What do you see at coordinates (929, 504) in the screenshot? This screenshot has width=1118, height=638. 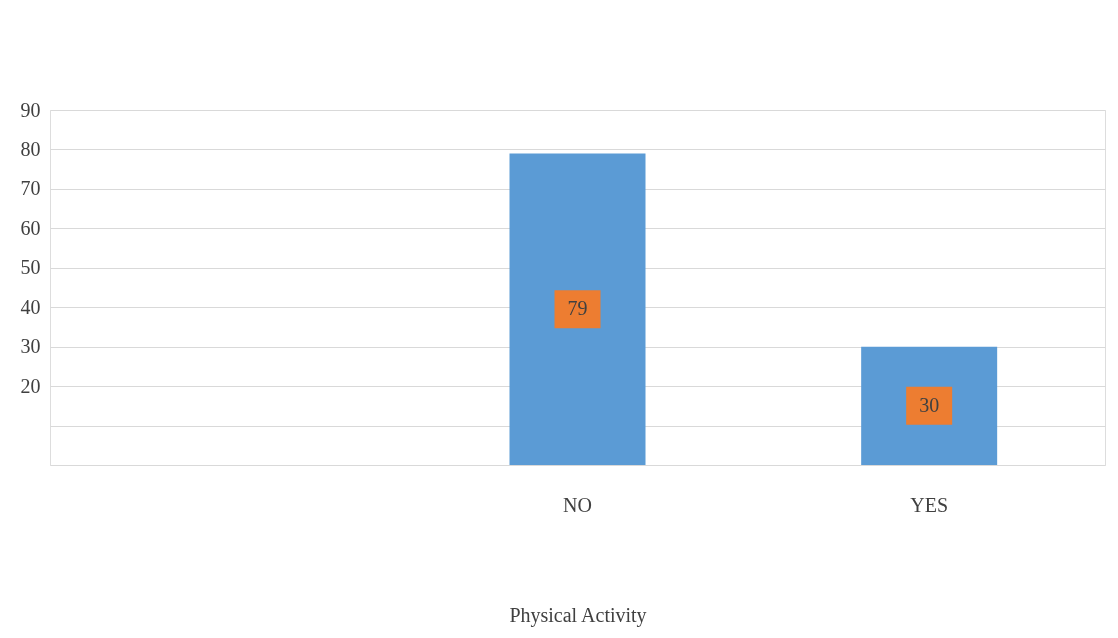 I see `x-tick-label: YES` at bounding box center [929, 504].